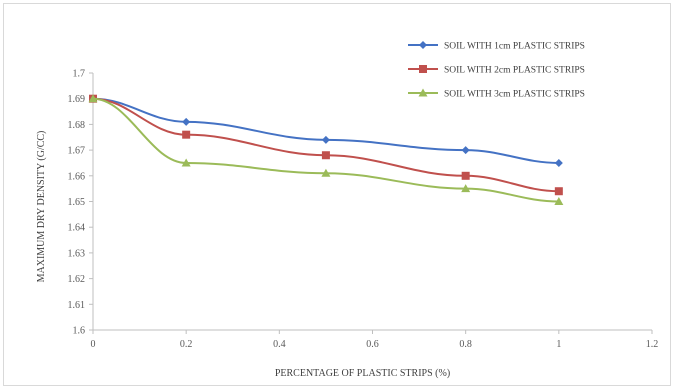 This screenshot has height=390, width=675. What do you see at coordinates (77, 125) in the screenshot?
I see `y-tick-label: 1.68` at bounding box center [77, 125].